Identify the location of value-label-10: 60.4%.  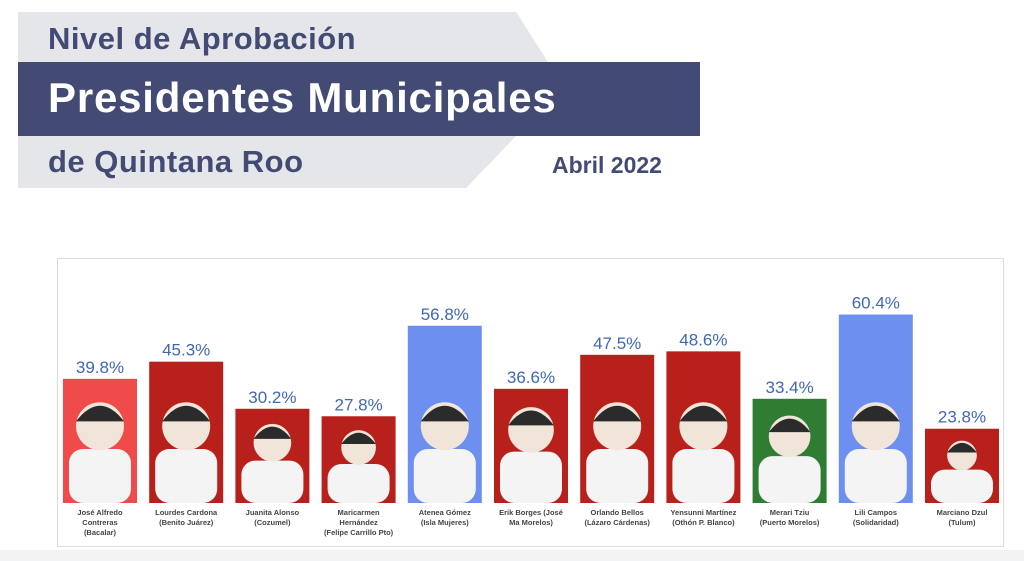
(876, 303).